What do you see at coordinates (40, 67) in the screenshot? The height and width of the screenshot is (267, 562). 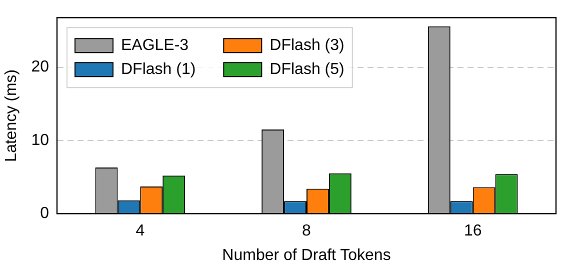 I see `y-tick-label: 20` at bounding box center [40, 67].